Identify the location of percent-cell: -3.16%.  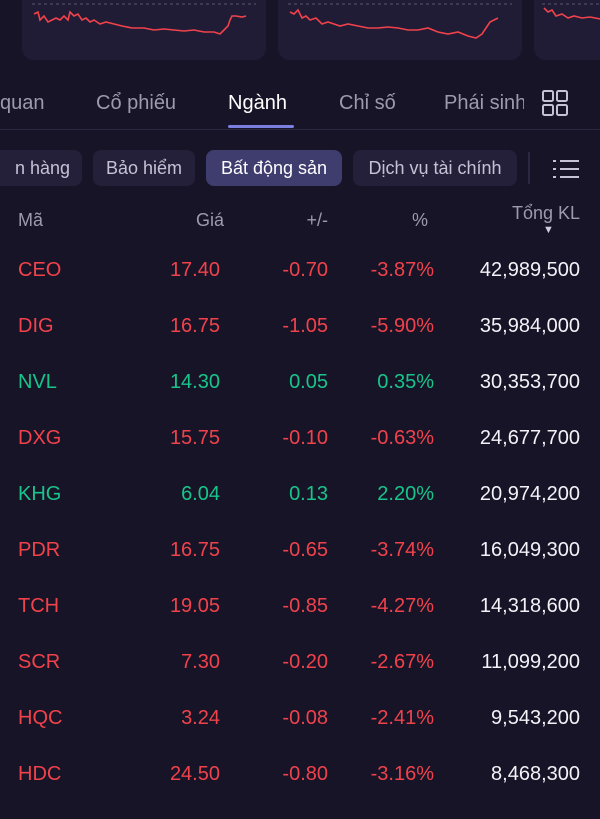
(402, 774).